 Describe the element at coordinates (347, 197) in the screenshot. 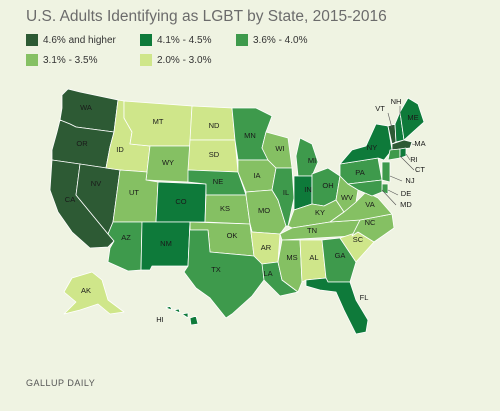

I see `state-label-wv: WV` at that location.